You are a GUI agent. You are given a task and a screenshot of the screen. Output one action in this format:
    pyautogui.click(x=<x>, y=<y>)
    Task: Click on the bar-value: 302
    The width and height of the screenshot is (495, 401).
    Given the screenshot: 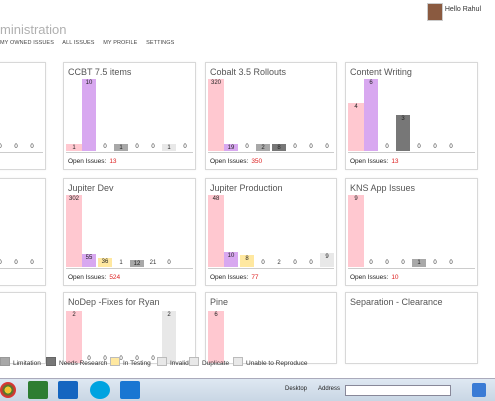 What is the action you would take?
    pyautogui.click(x=73, y=199)
    